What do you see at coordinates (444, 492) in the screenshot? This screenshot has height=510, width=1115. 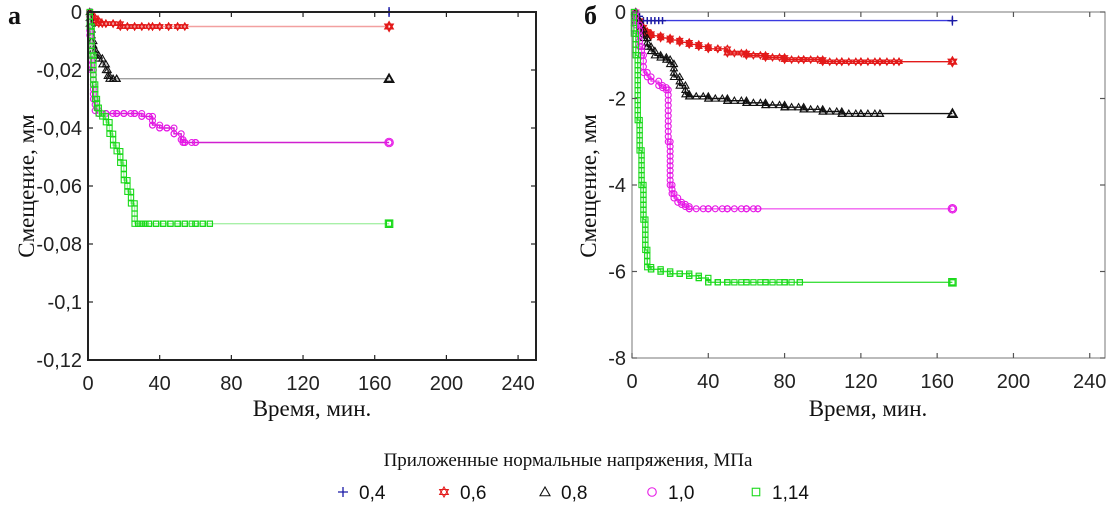 I see `hexagram-marker-icon` at bounding box center [444, 492].